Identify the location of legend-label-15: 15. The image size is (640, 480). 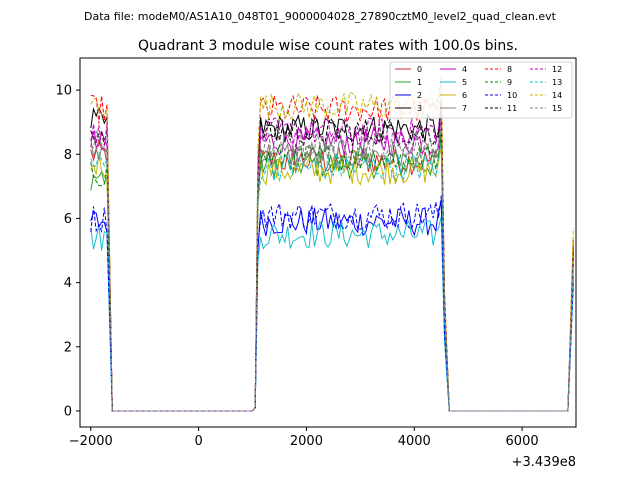
(557, 108).